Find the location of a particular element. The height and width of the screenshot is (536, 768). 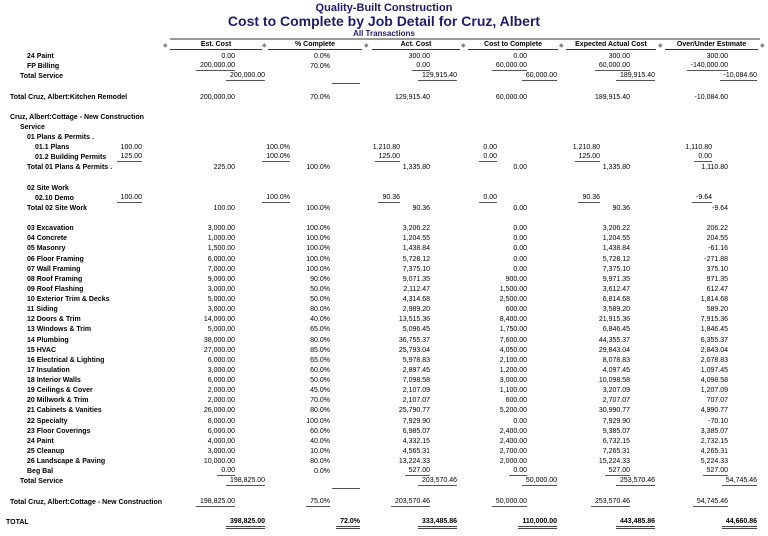

cell-expected-actual-cost: 189,915.40 is located at coordinates (612, 97).